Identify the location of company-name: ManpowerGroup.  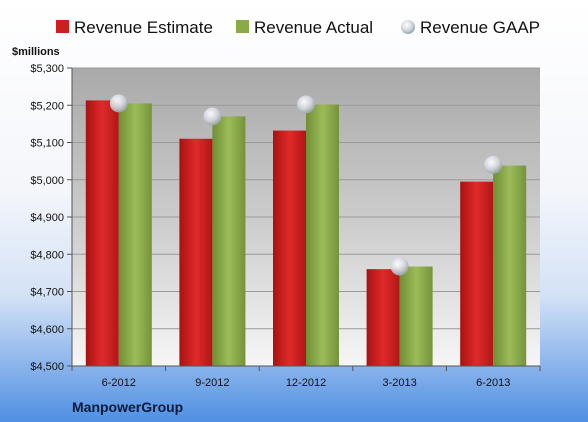
(127, 407).